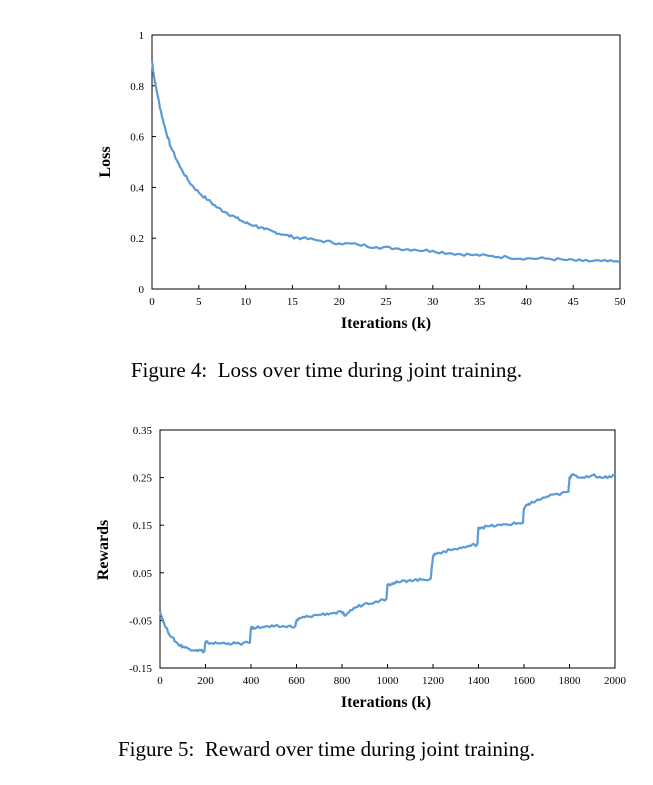  I want to click on loss-x-axis-title: Iterations (k), so click(386, 323).